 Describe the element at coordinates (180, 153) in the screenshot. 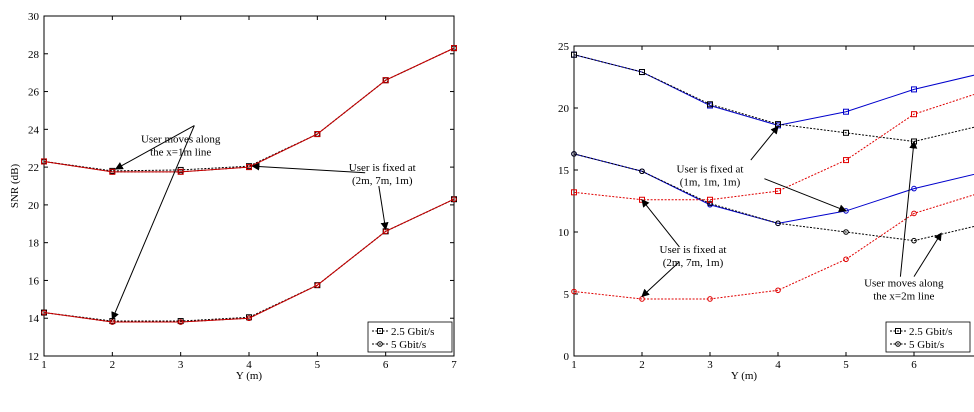

I see `annotation-text: the x=1m line` at that location.